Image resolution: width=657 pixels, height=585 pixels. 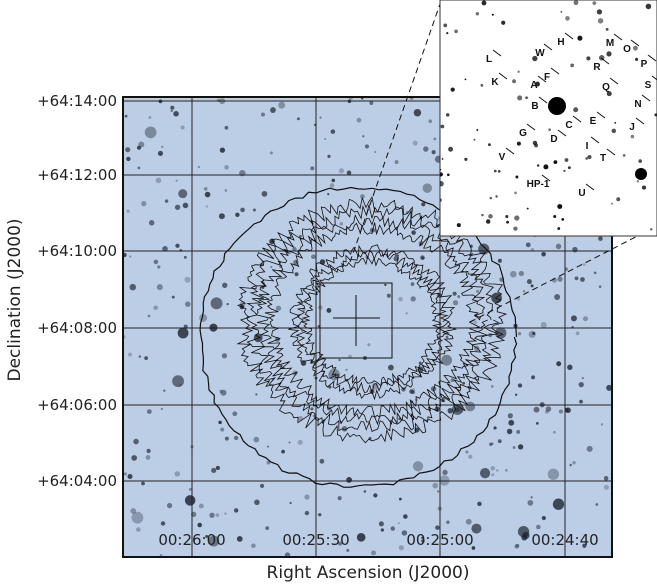 What do you see at coordinates (77, 251) in the screenshot?
I see `y-tick-label: +64:10:00` at bounding box center [77, 251].